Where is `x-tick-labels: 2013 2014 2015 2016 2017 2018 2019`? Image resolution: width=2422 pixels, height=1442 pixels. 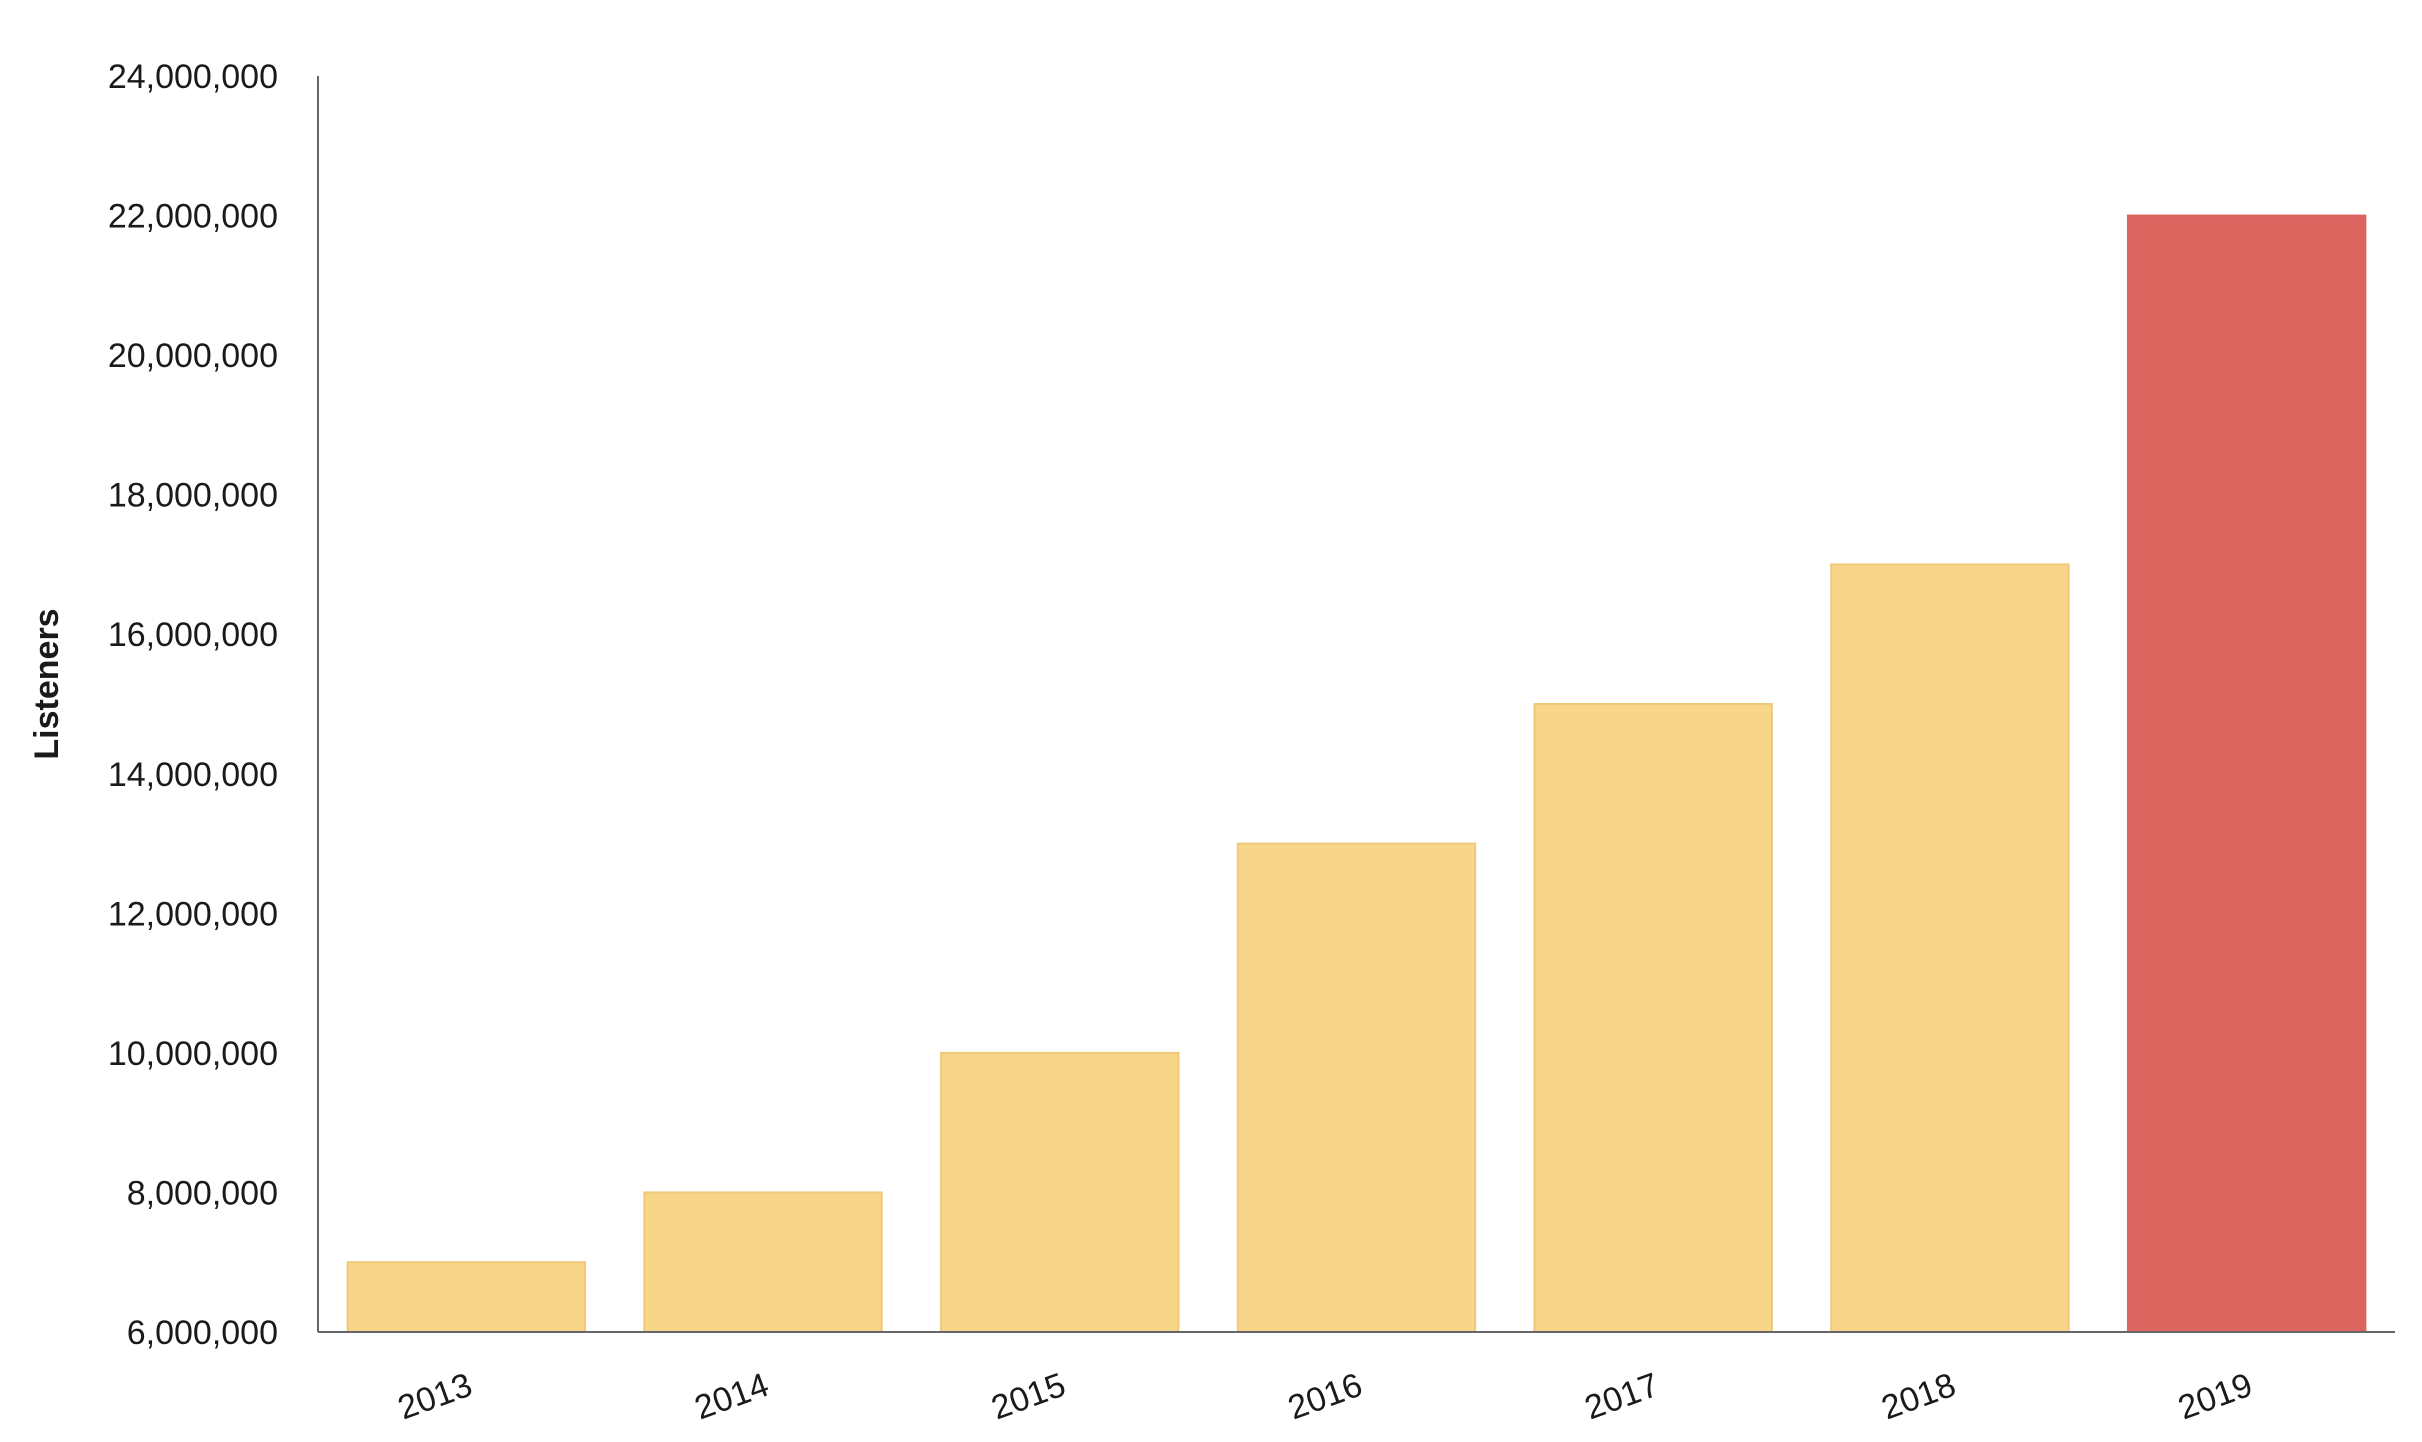
x-tick-labels: 2013 2014 2015 2016 2017 2018 2019 is located at coordinates (1325, 1397).